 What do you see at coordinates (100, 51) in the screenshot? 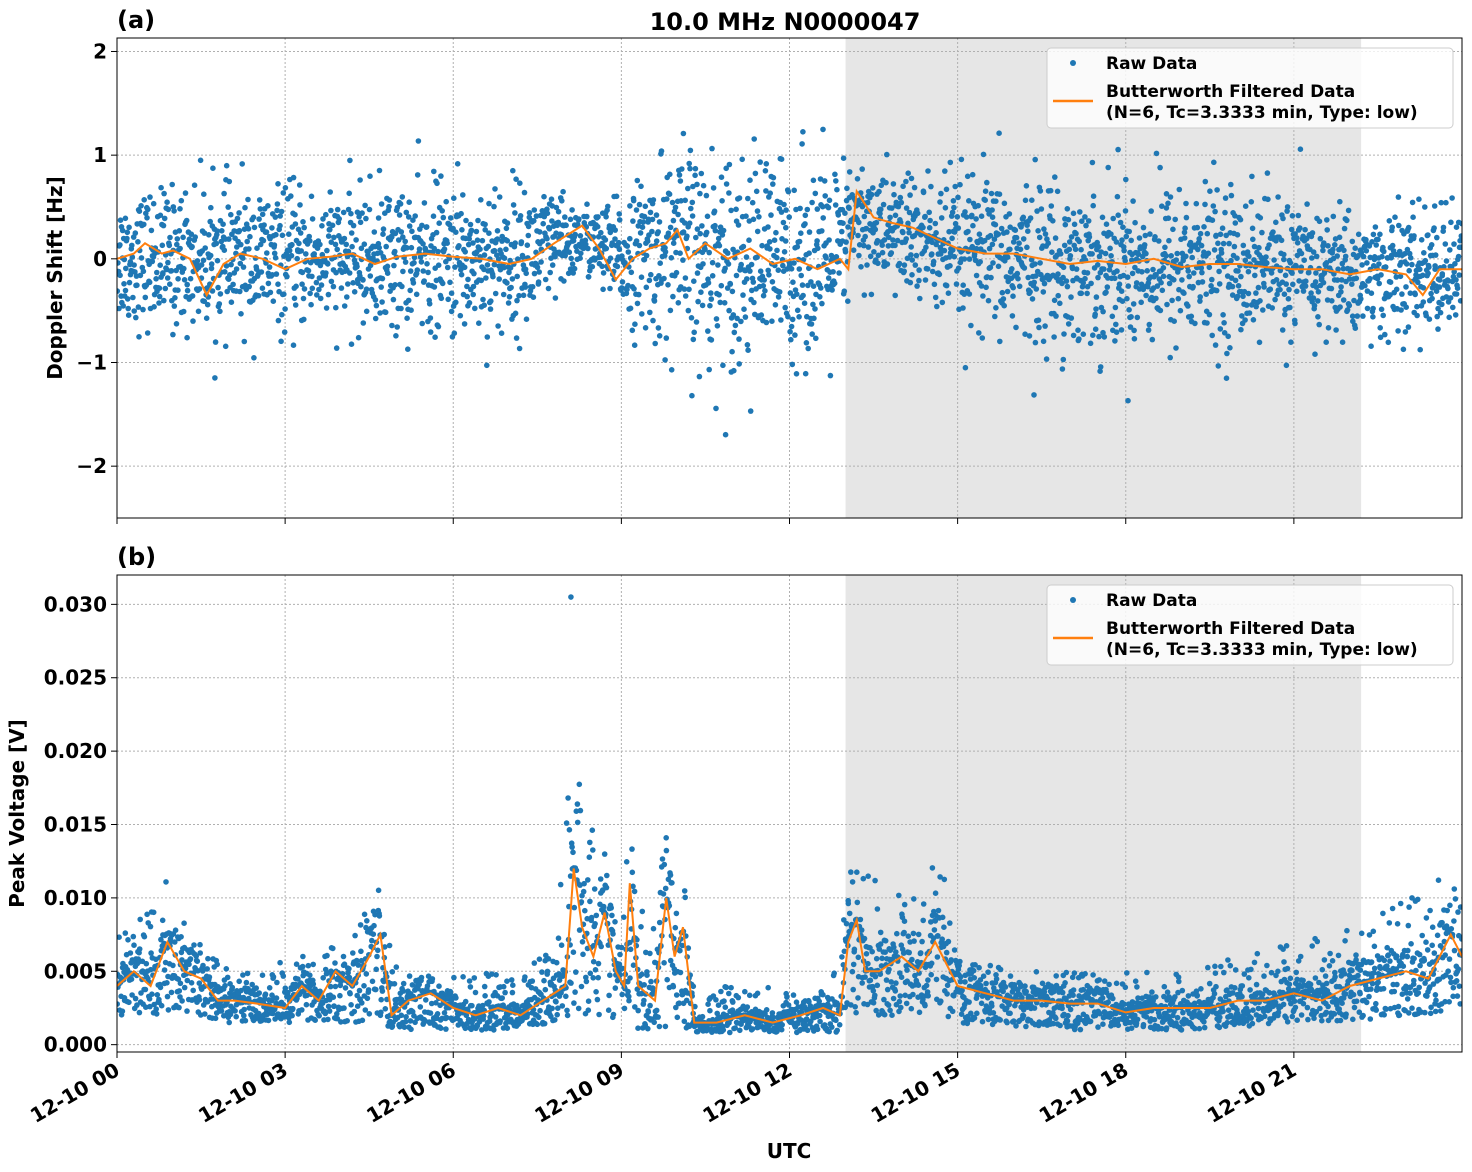
I see `y-tick-label: 2` at bounding box center [100, 51].